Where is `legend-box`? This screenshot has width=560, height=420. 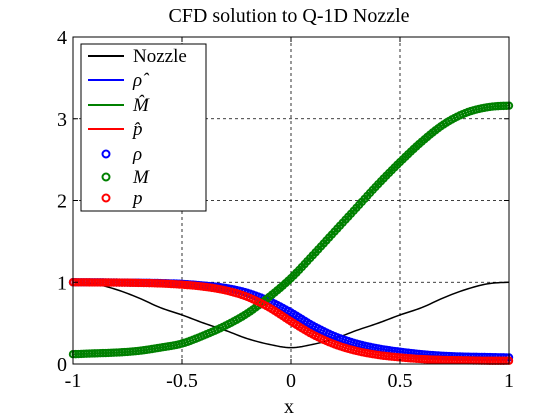 legend-box is located at coordinates (143, 127).